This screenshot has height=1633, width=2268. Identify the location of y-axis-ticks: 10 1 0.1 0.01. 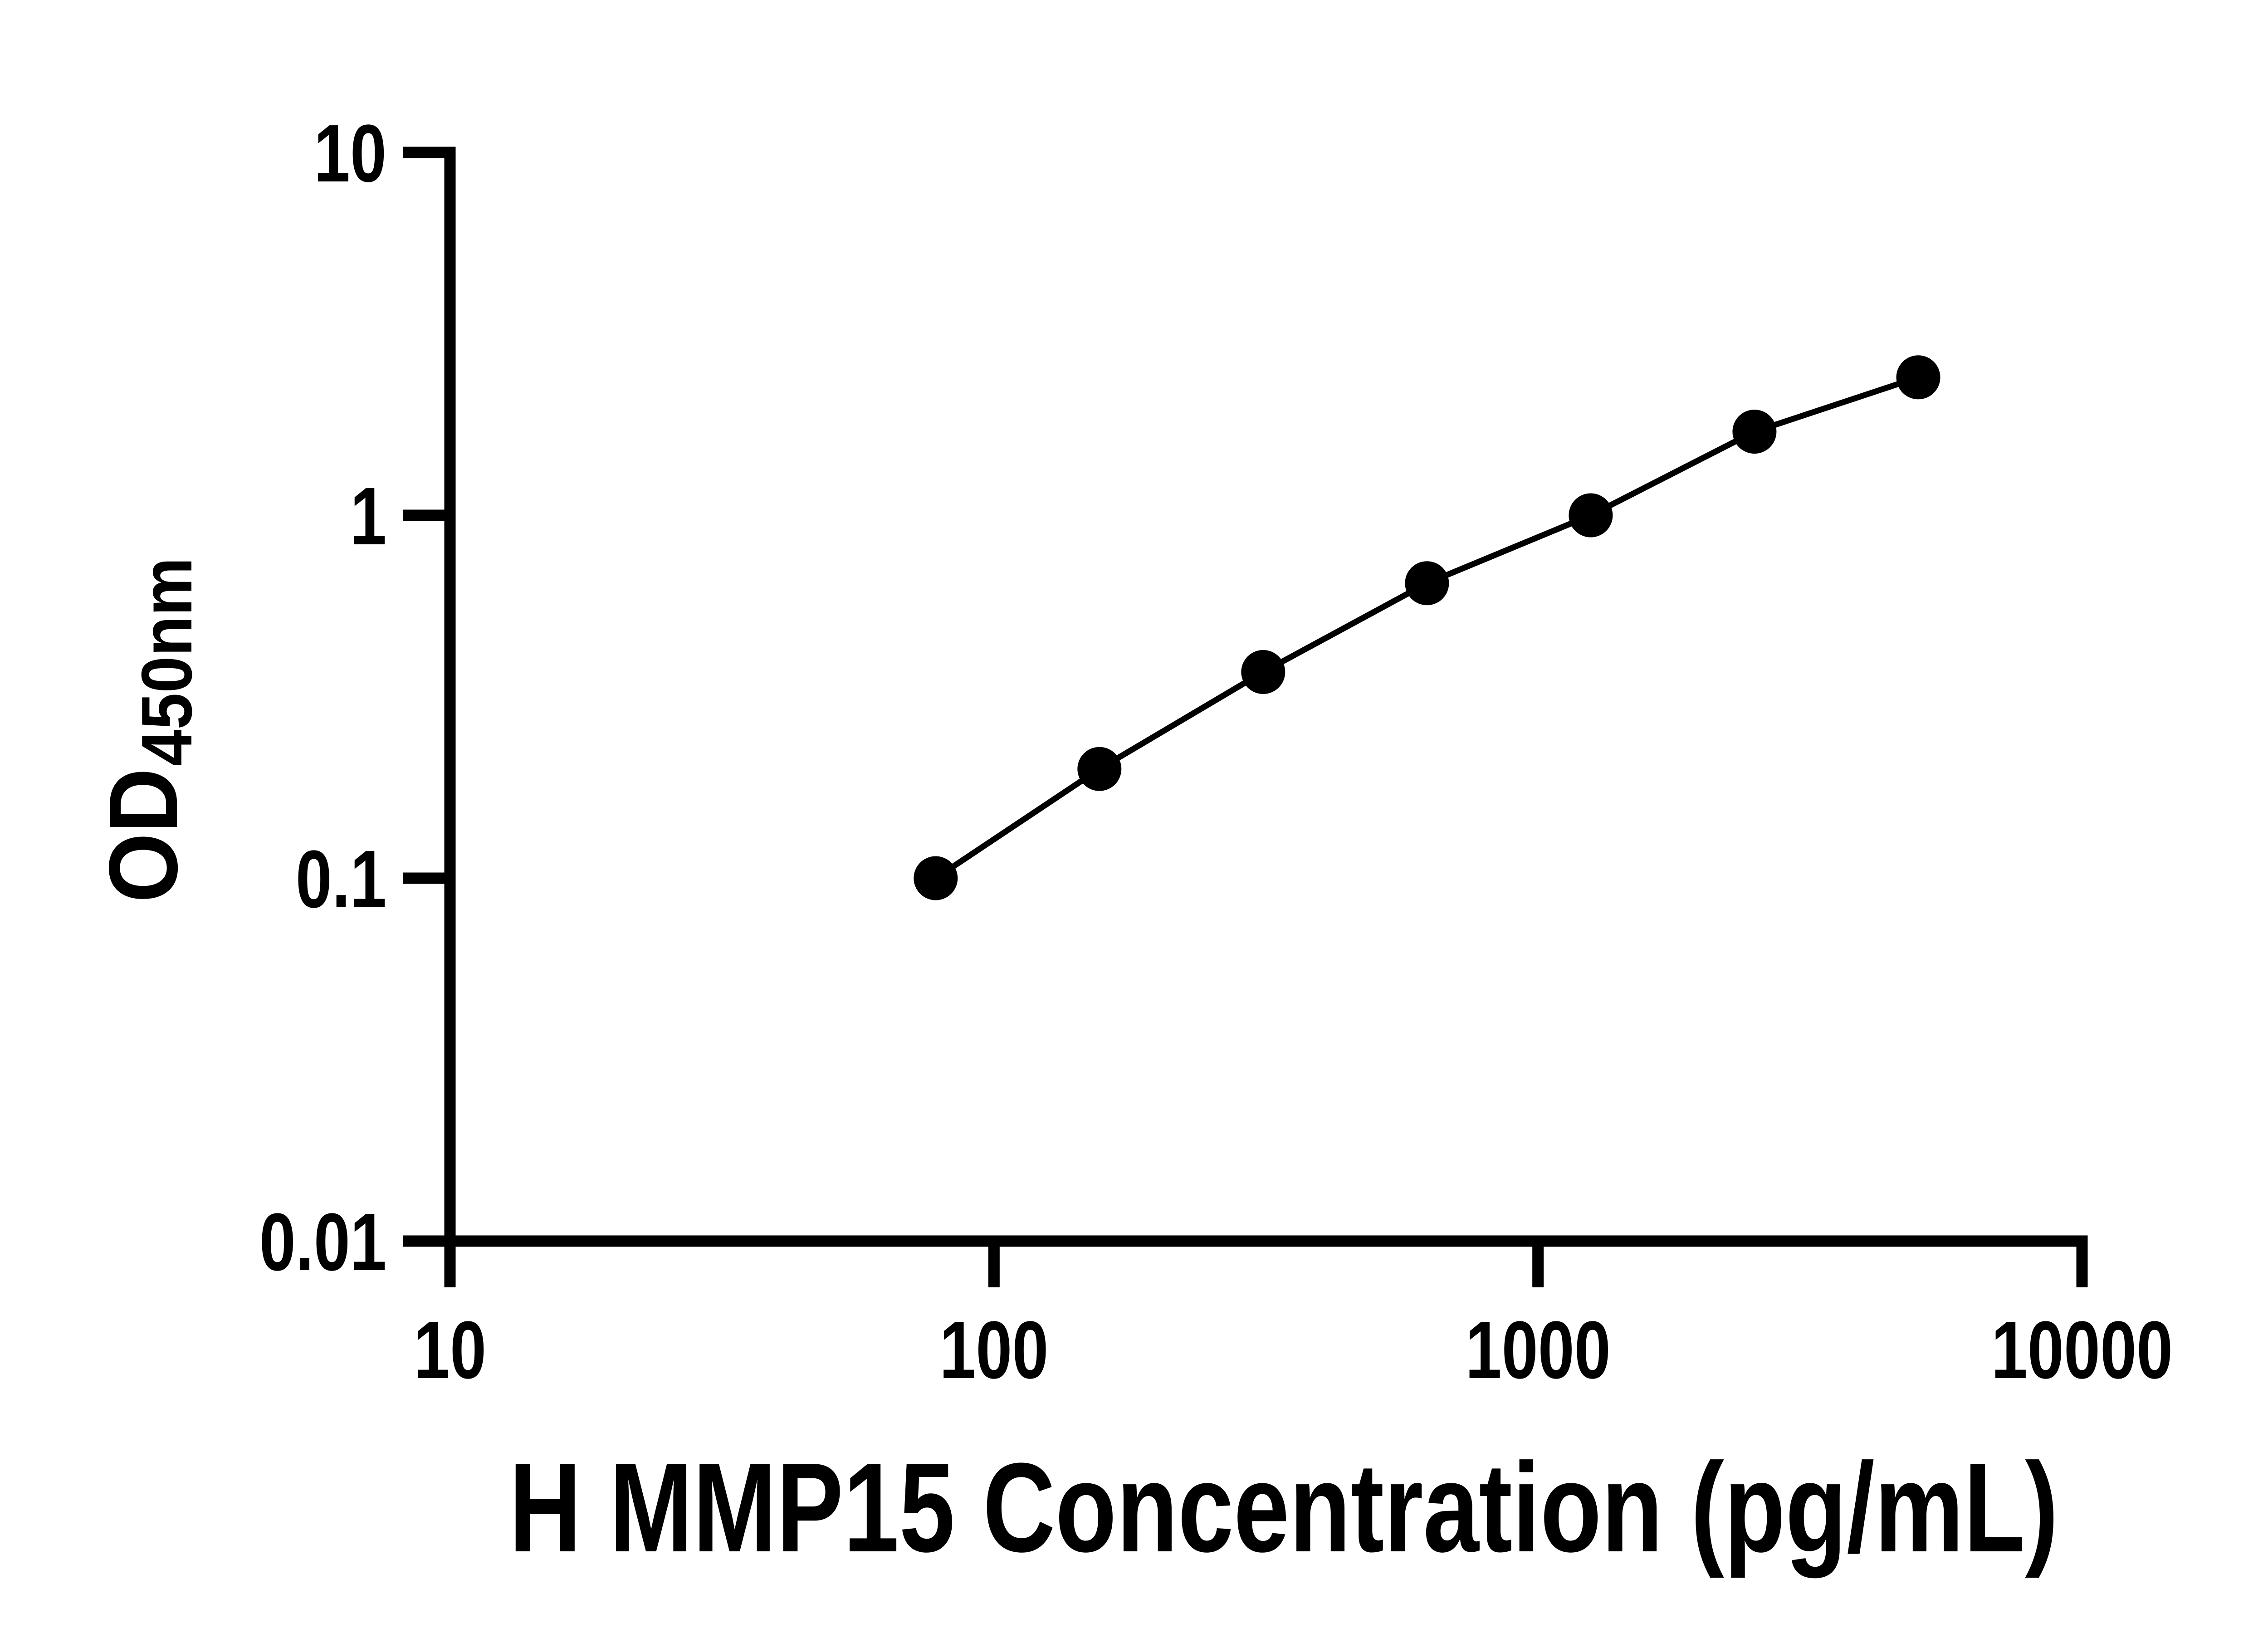
(354, 698).